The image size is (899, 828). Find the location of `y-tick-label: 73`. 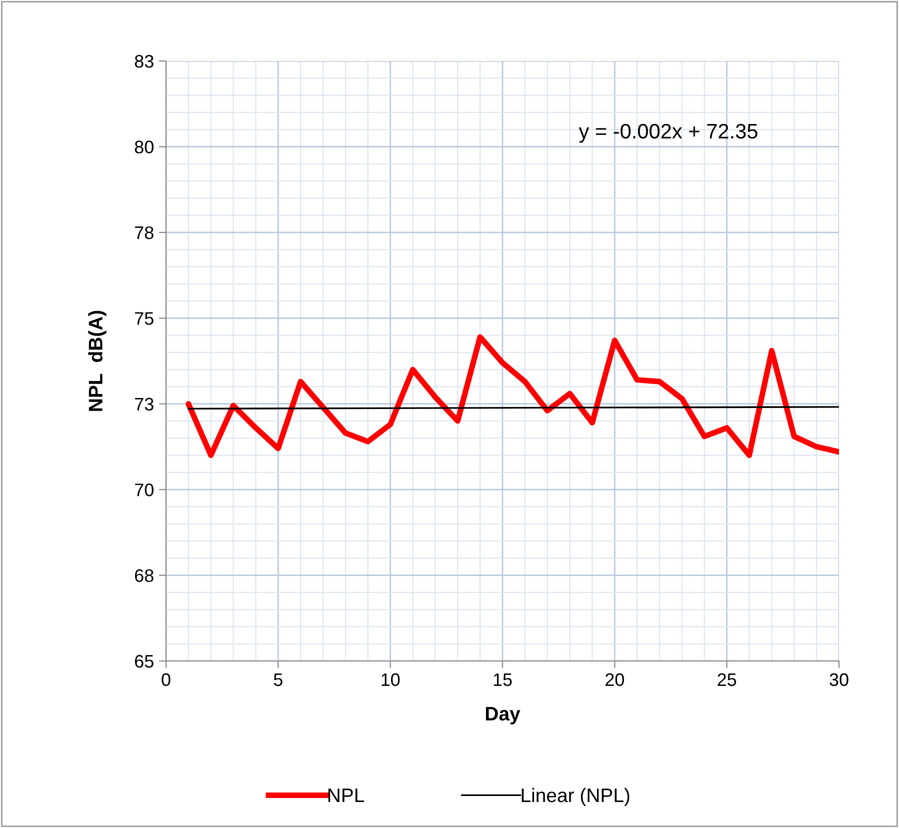

y-tick-label: 73 is located at coordinates (144, 404).